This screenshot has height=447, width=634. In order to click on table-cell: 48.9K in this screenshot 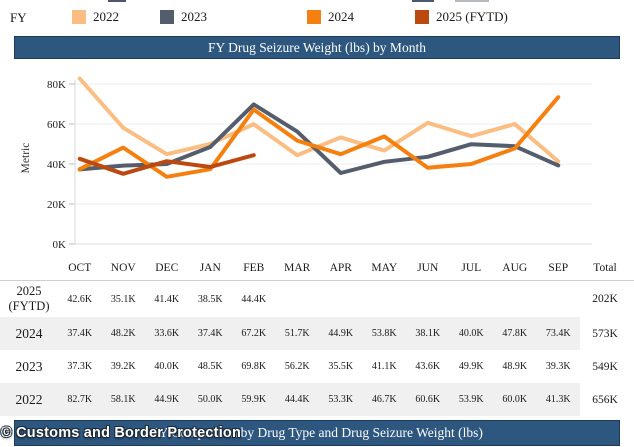, I will do `click(515, 366)`.